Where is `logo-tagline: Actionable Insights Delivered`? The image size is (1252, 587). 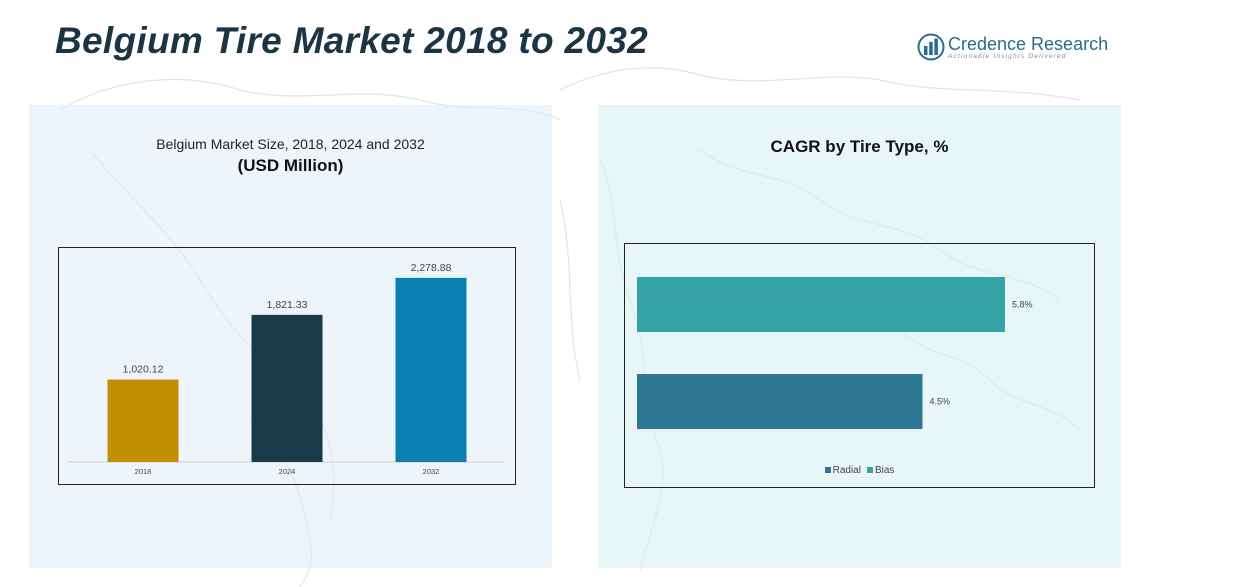 logo-tagline: Actionable Insights Delivered is located at coordinates (1007, 56).